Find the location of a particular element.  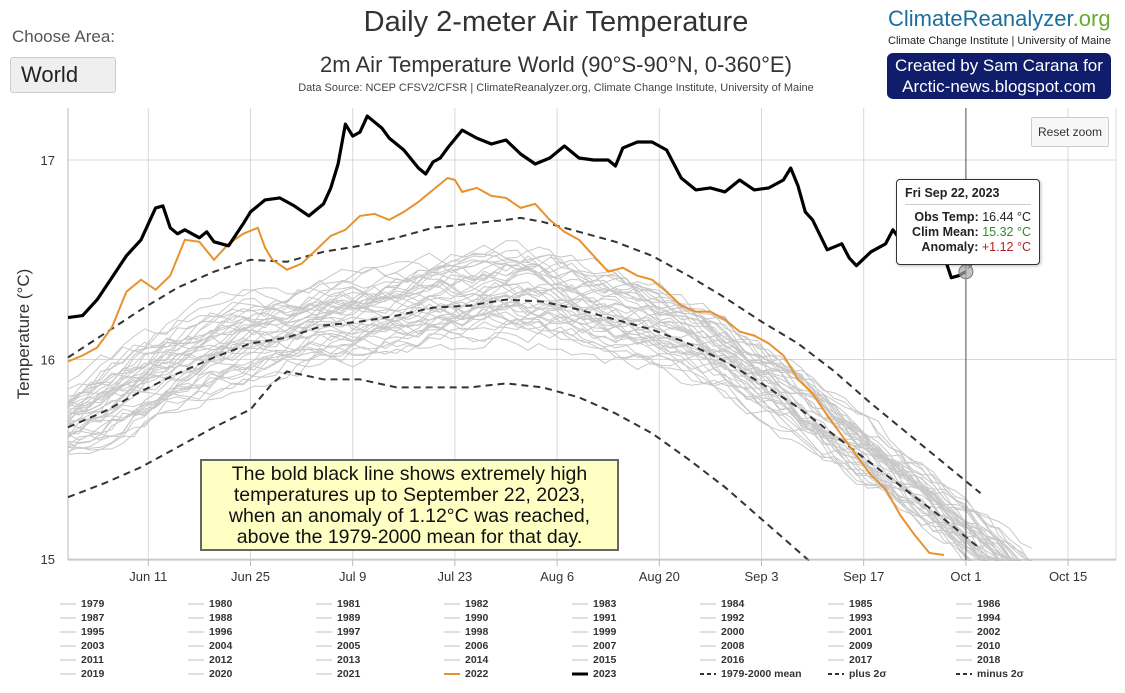

legend-item-2015: 2015 is located at coordinates (594, 660).